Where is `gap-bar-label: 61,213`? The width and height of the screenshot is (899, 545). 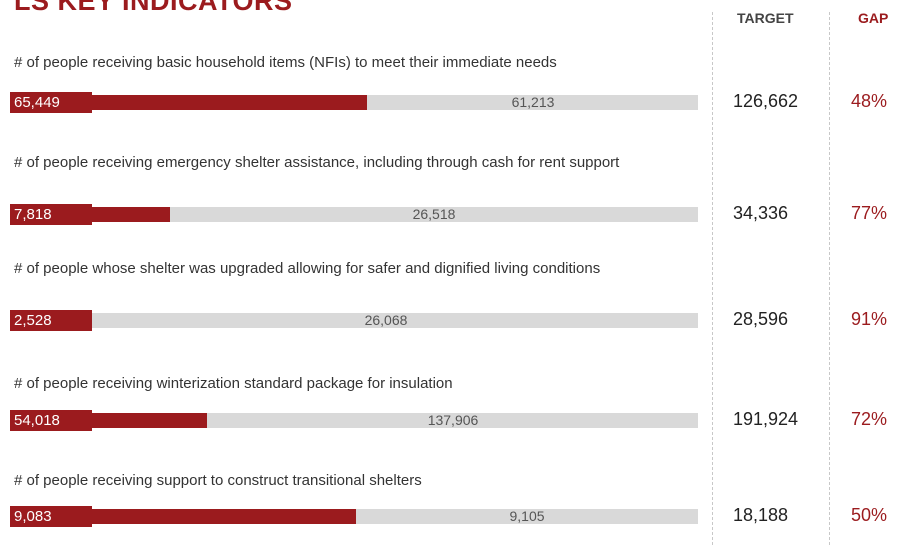
gap-bar-label: 61,213 is located at coordinates (533, 102).